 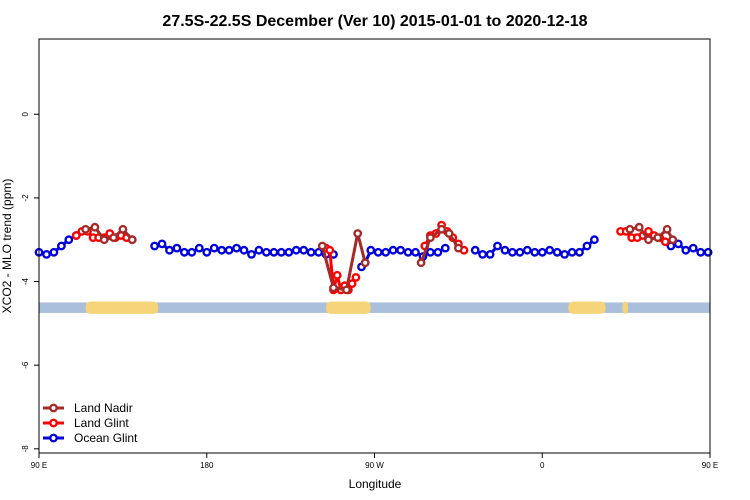 What do you see at coordinates (25, 281) in the screenshot?
I see `y-tick-label-2: -4` at bounding box center [25, 281].